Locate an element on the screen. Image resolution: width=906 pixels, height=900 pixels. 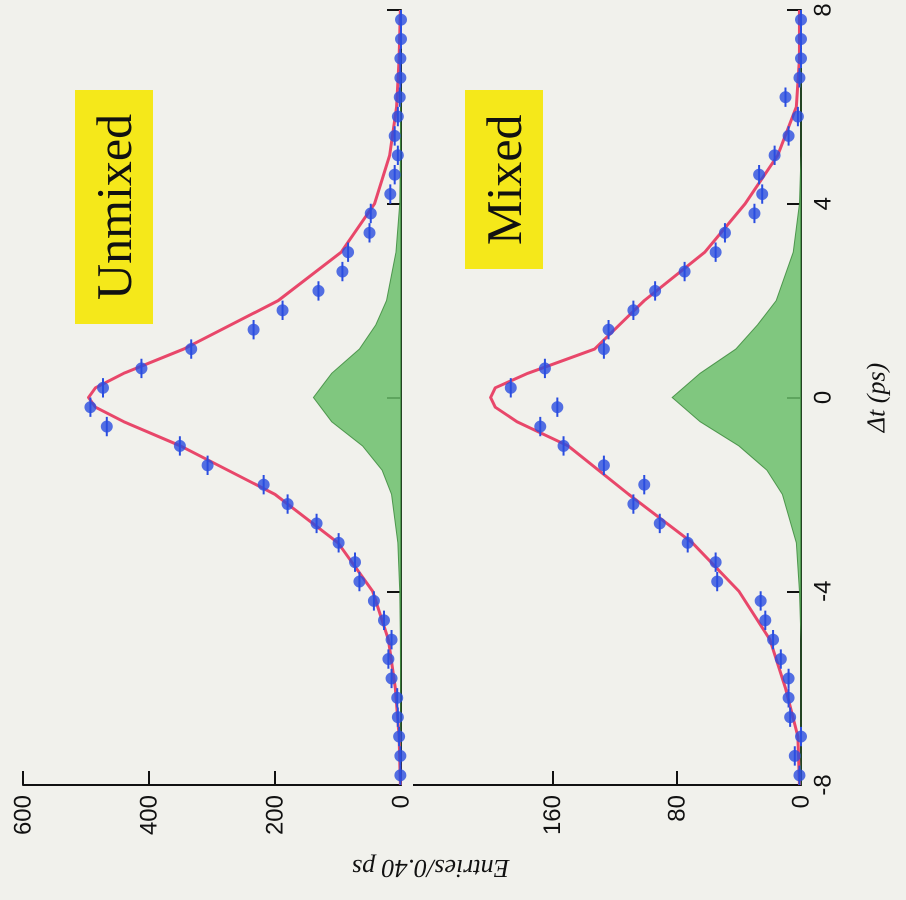
y-tick-label: 8 is located at coordinates (823, 10).